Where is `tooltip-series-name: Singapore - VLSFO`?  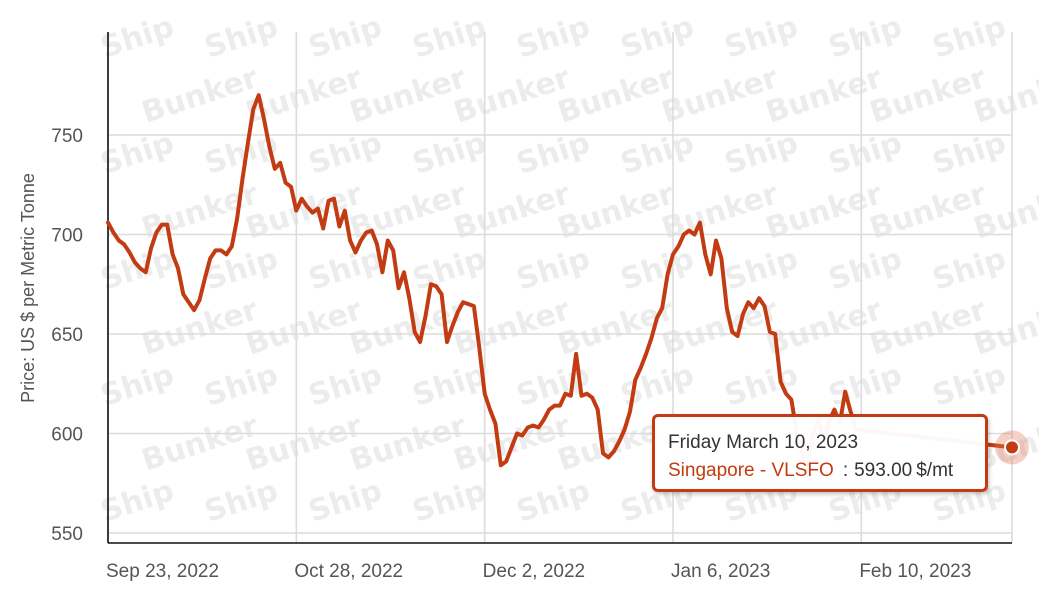 tooltip-series-name: Singapore - VLSFO is located at coordinates (751, 470).